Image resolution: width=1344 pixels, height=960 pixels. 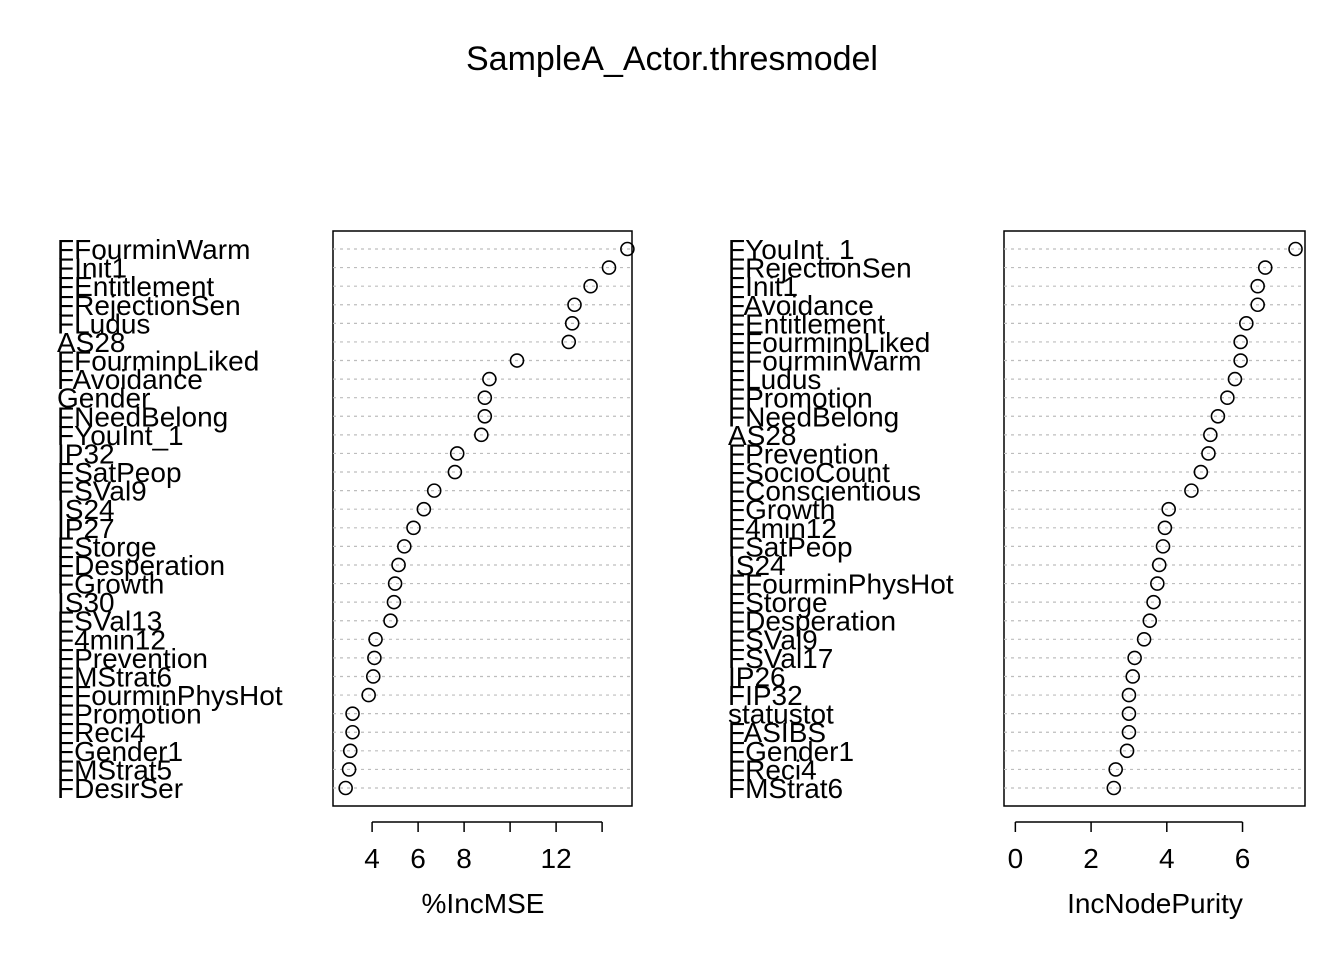 I want to click on x-axis-label-incnodepurity: IncNodePurity, so click(x=1155, y=903).